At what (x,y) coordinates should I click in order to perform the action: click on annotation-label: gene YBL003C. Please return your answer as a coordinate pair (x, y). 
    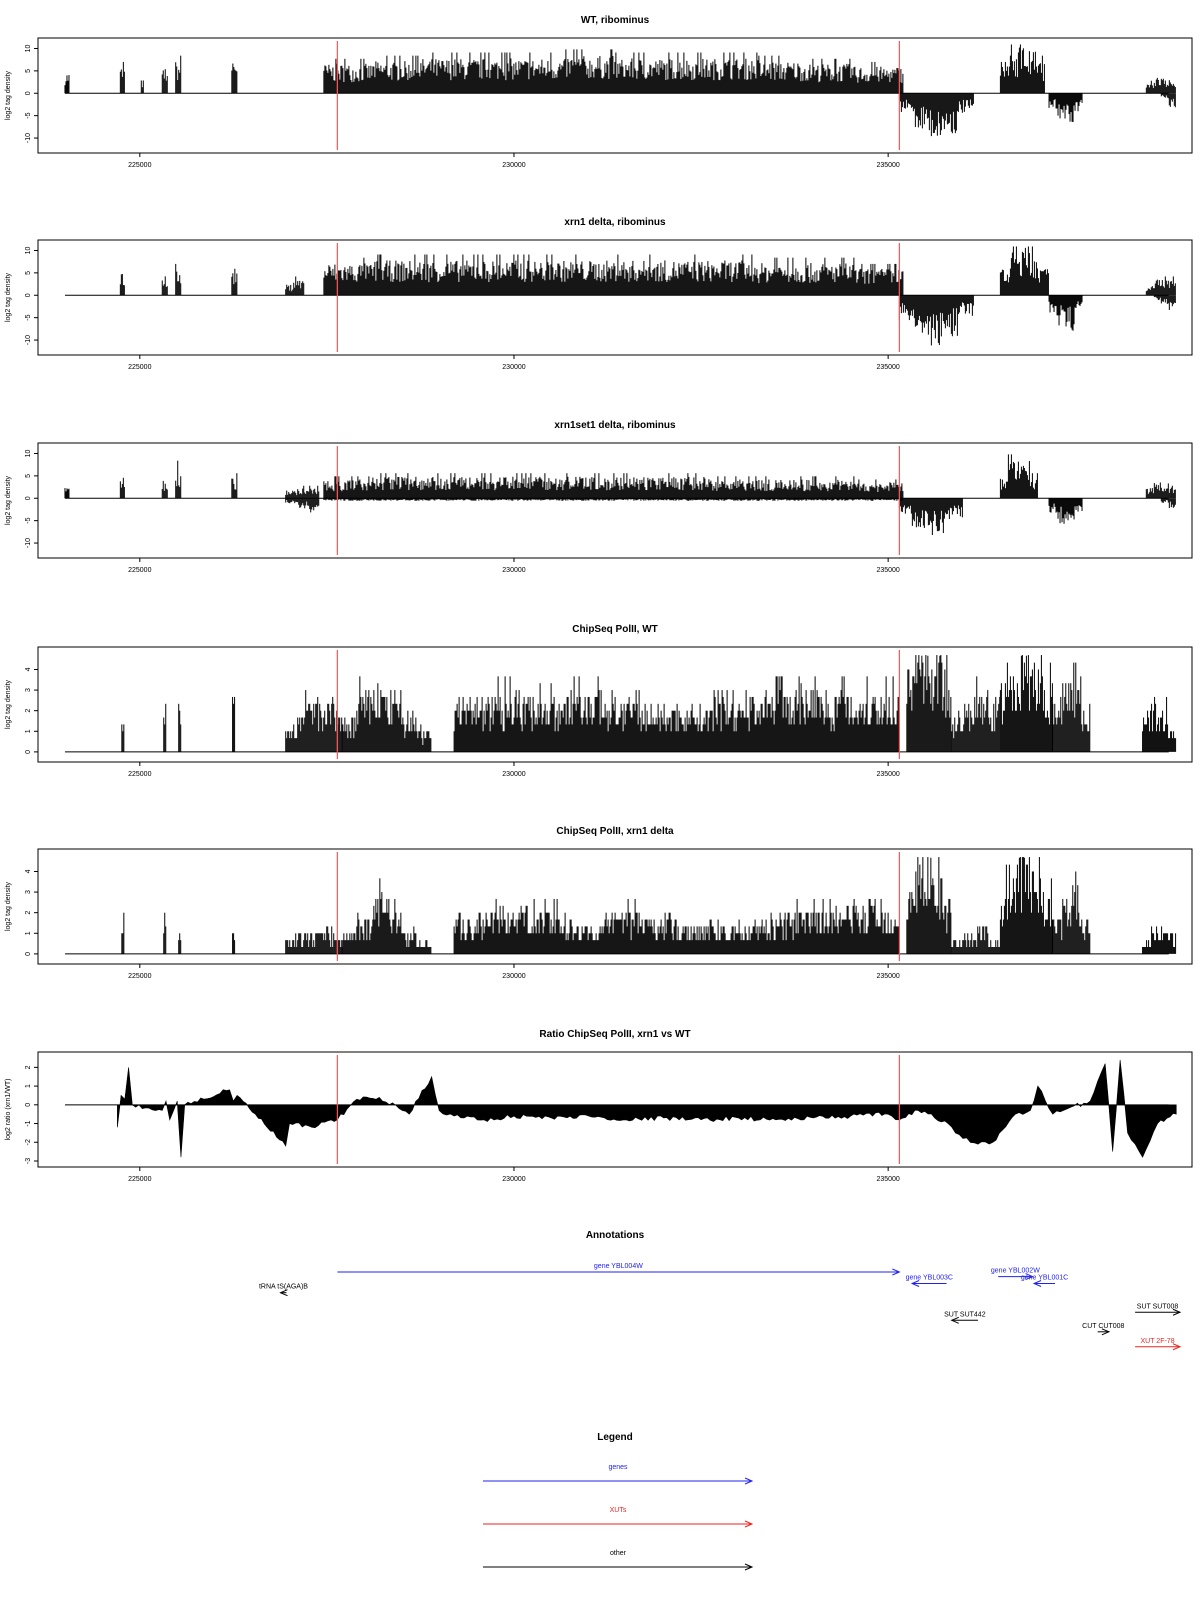
    Looking at the image, I should click on (929, 1278).